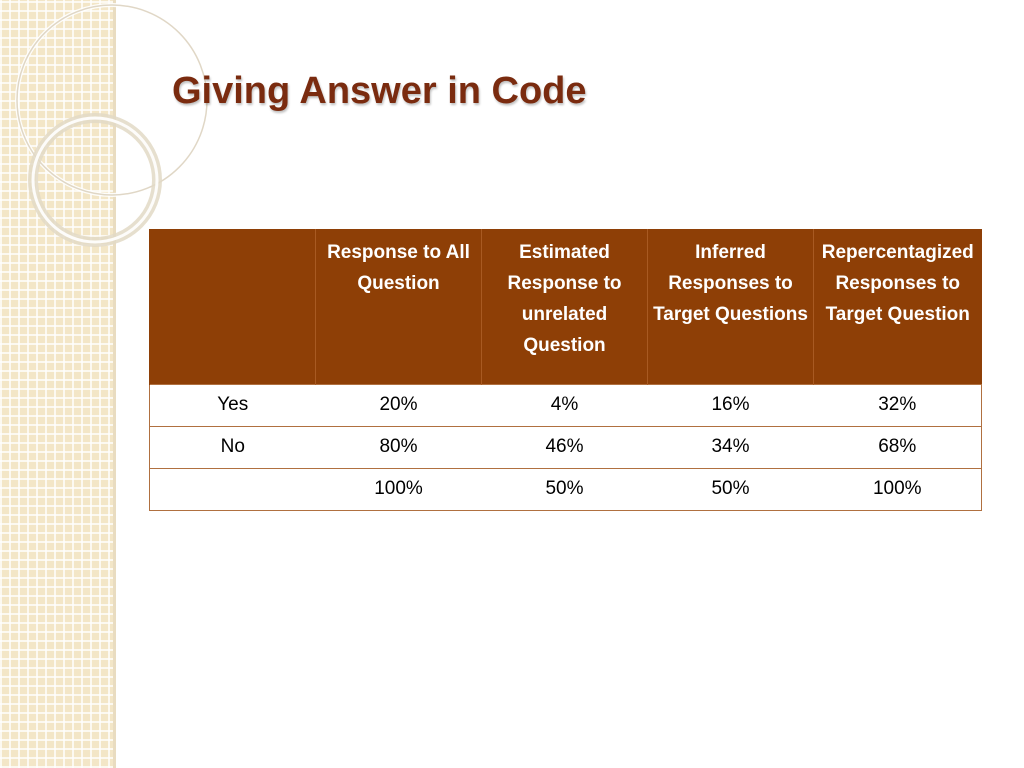 This screenshot has height=768, width=1024. What do you see at coordinates (379, 91) in the screenshot?
I see `slide-title: Giving Answer in Code` at bounding box center [379, 91].